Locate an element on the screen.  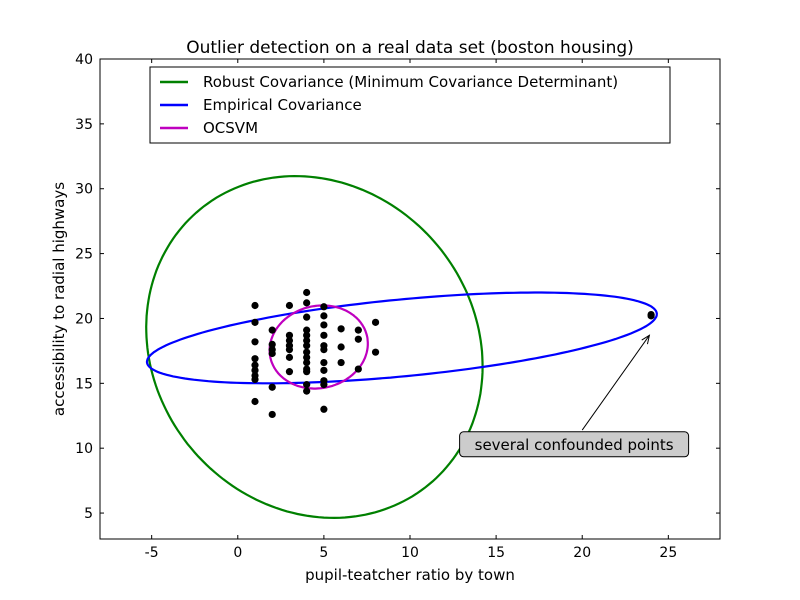
x-tick-label: 25 is located at coordinates (668, 553).